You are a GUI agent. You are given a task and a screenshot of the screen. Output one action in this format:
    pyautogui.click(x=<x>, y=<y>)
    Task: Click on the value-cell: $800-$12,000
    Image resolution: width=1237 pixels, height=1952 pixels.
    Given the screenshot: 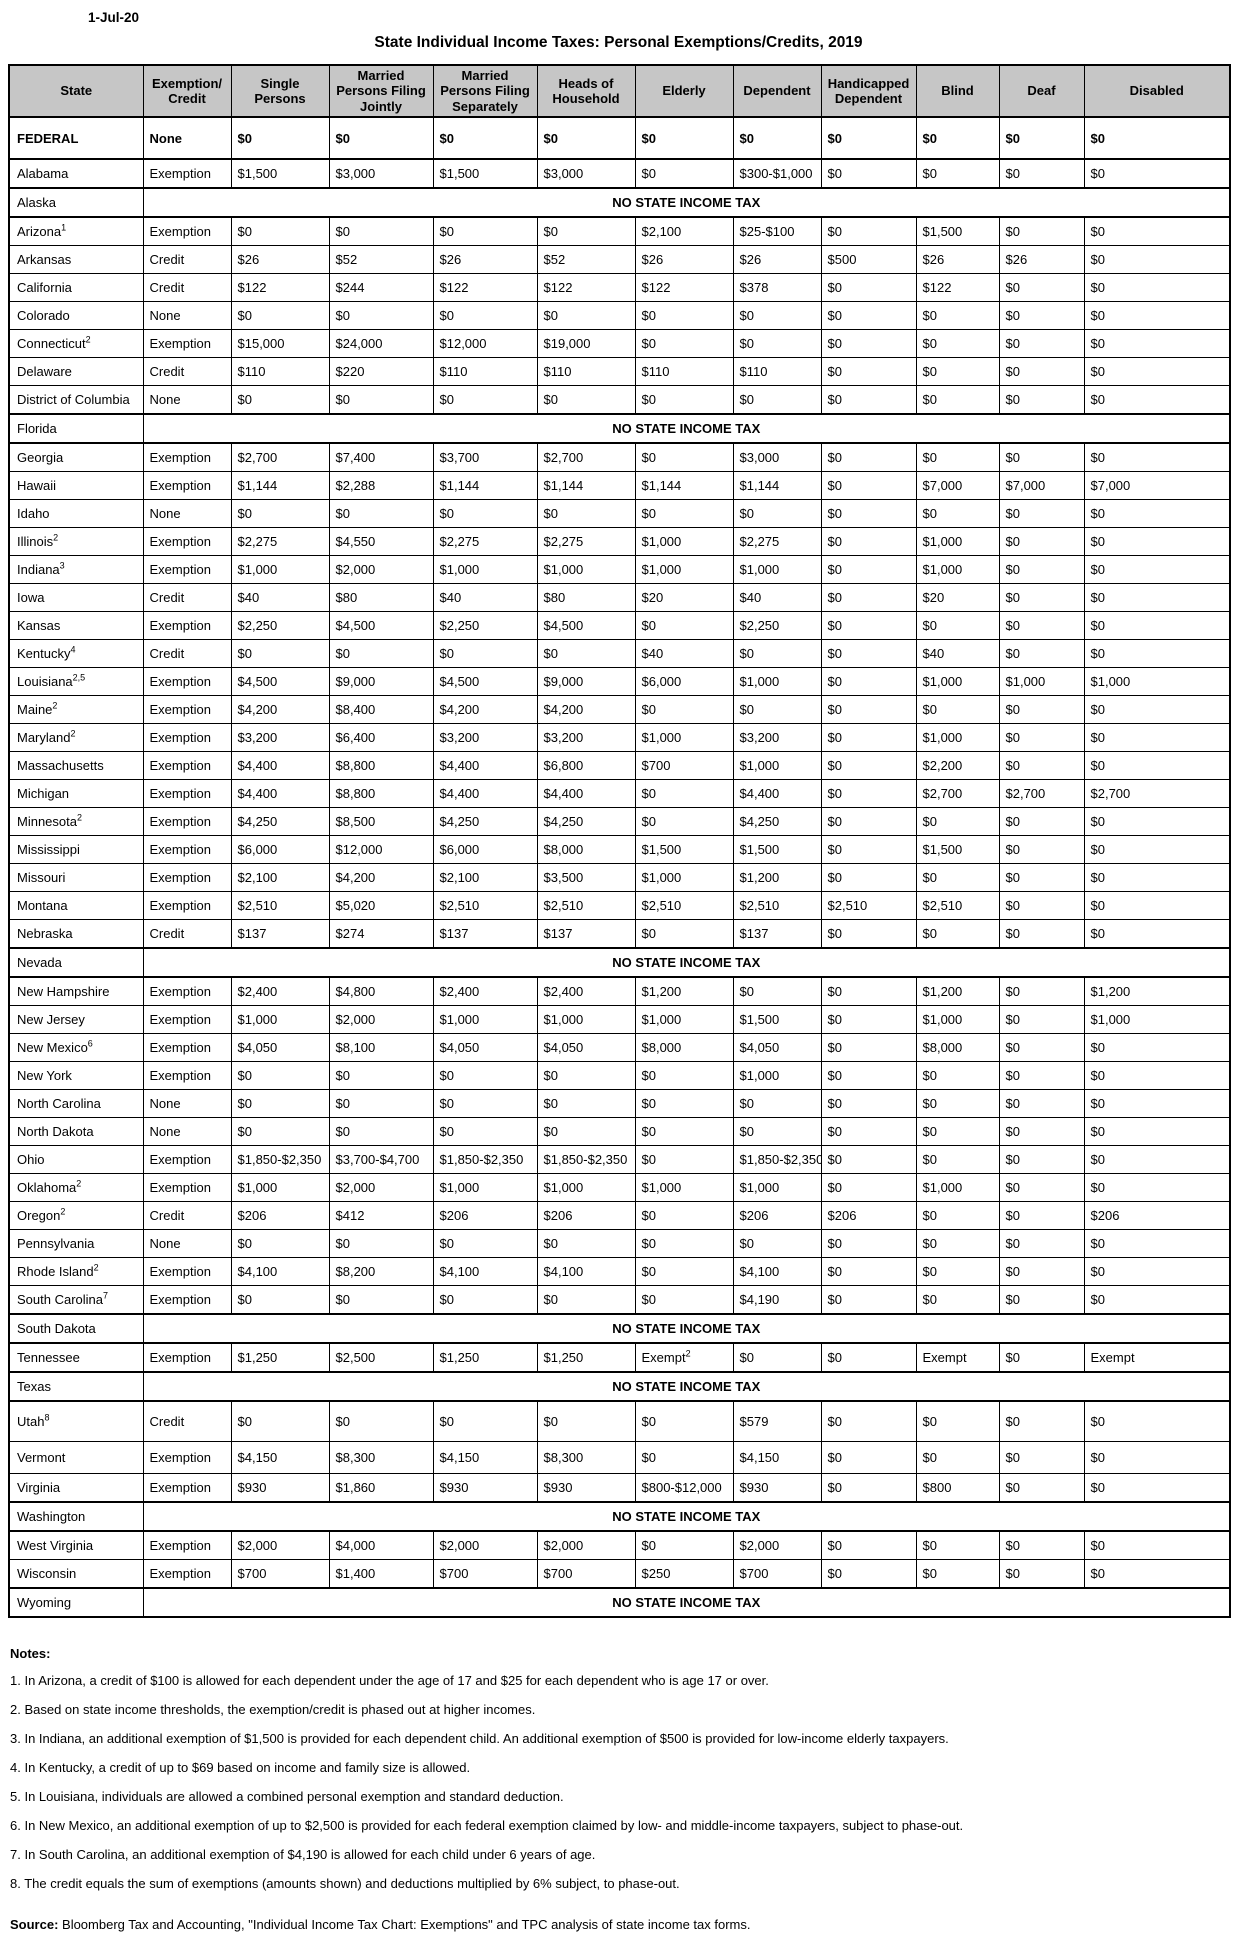 What is the action you would take?
    pyautogui.click(x=684, y=1488)
    